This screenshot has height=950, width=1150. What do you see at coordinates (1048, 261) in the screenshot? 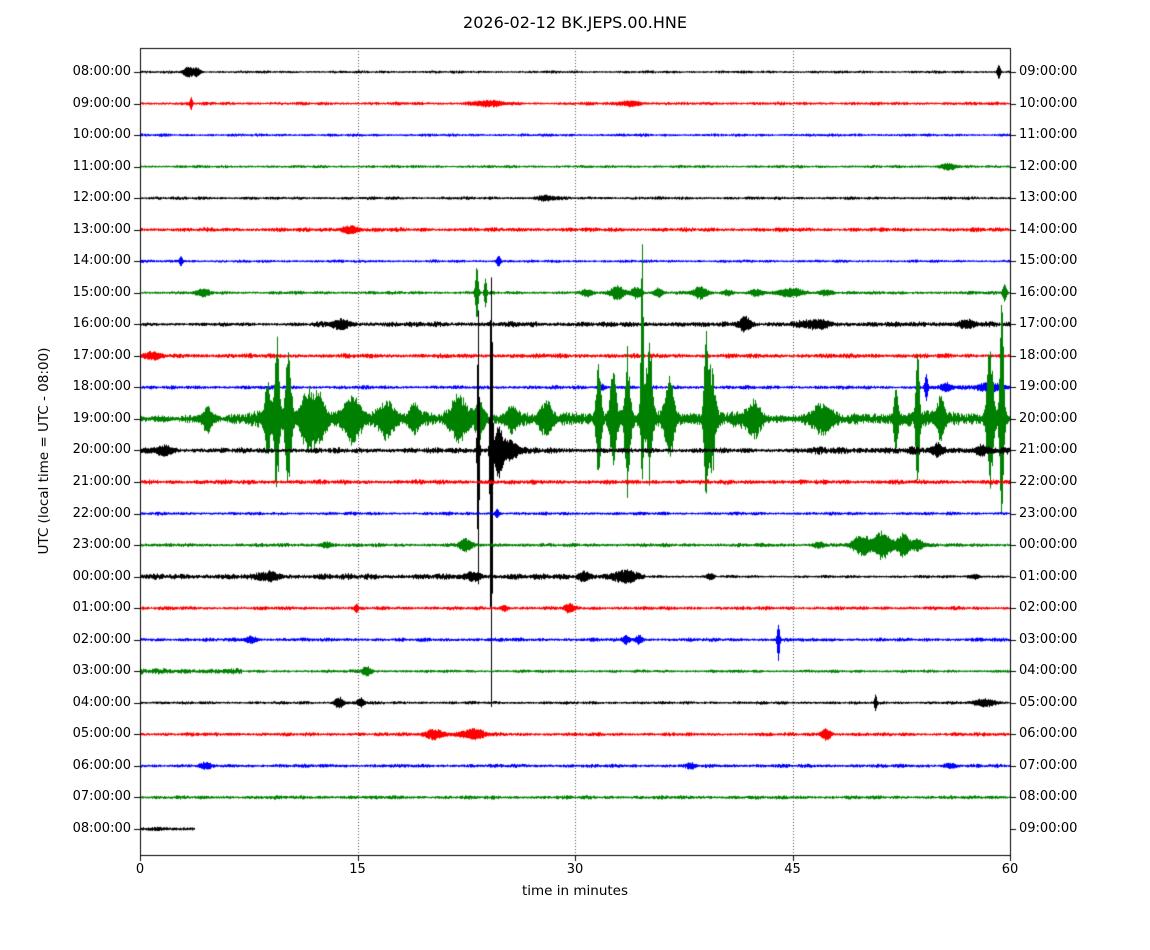
I see `y-tick-label-right: 15:00:00` at bounding box center [1048, 261].